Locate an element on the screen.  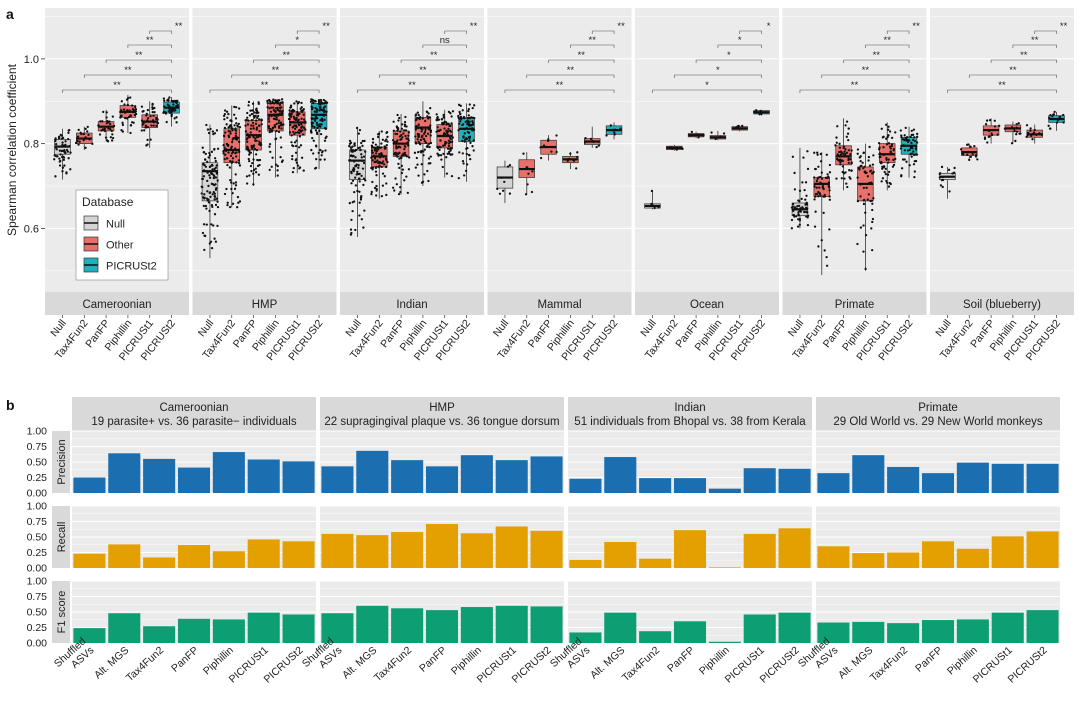
bar-tax4fun2 is located at coordinates (407, 476).